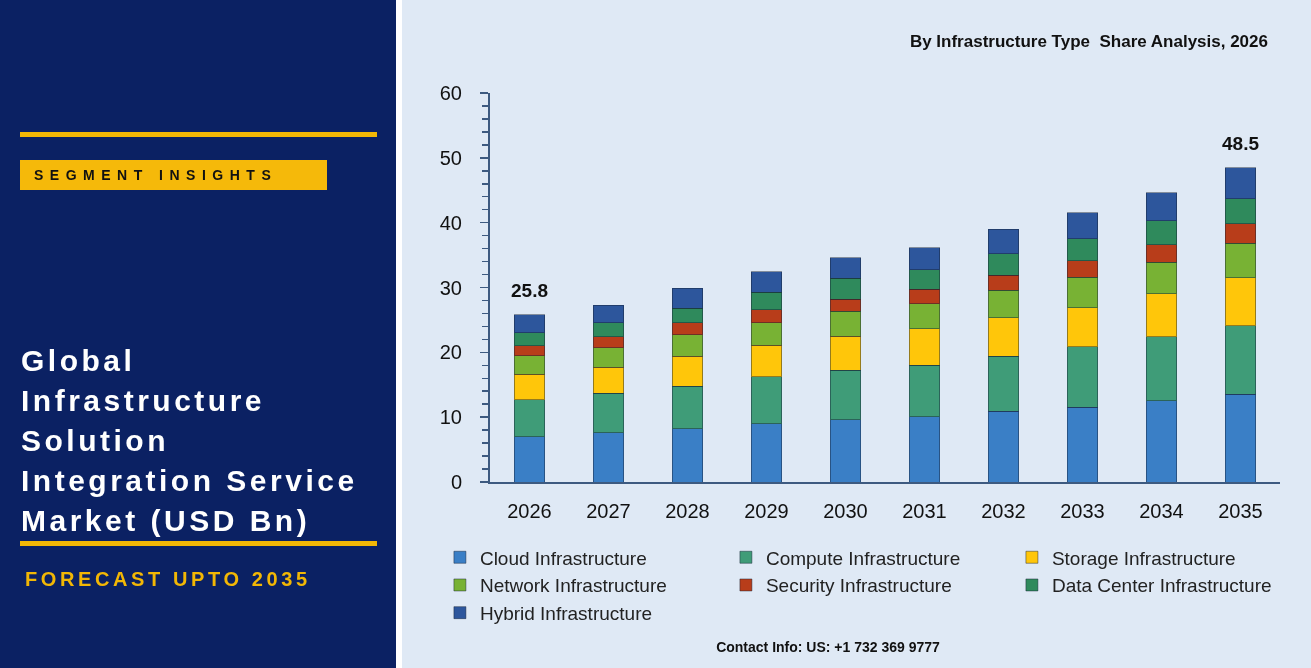 The image size is (1311, 668). Describe the element at coordinates (450, 222) in the screenshot. I see `y-tick-label: 40` at that location.